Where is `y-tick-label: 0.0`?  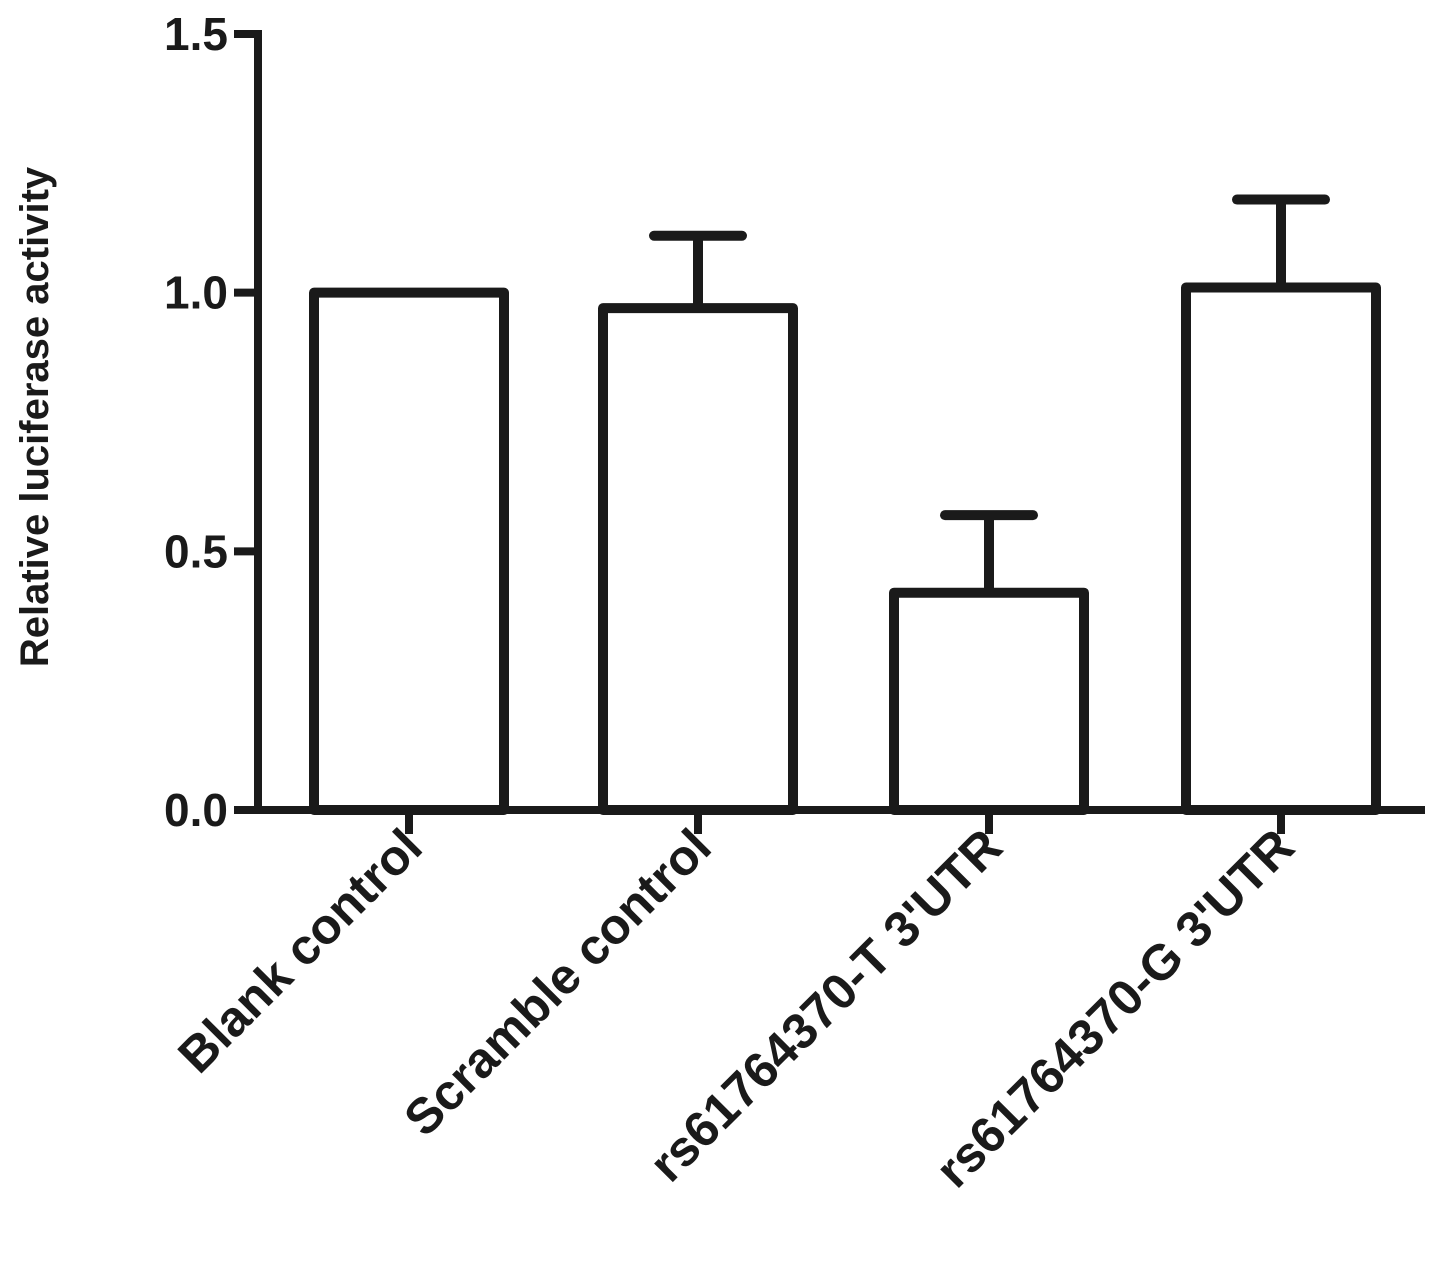
y-tick-label: 0.0 is located at coordinates (196, 810).